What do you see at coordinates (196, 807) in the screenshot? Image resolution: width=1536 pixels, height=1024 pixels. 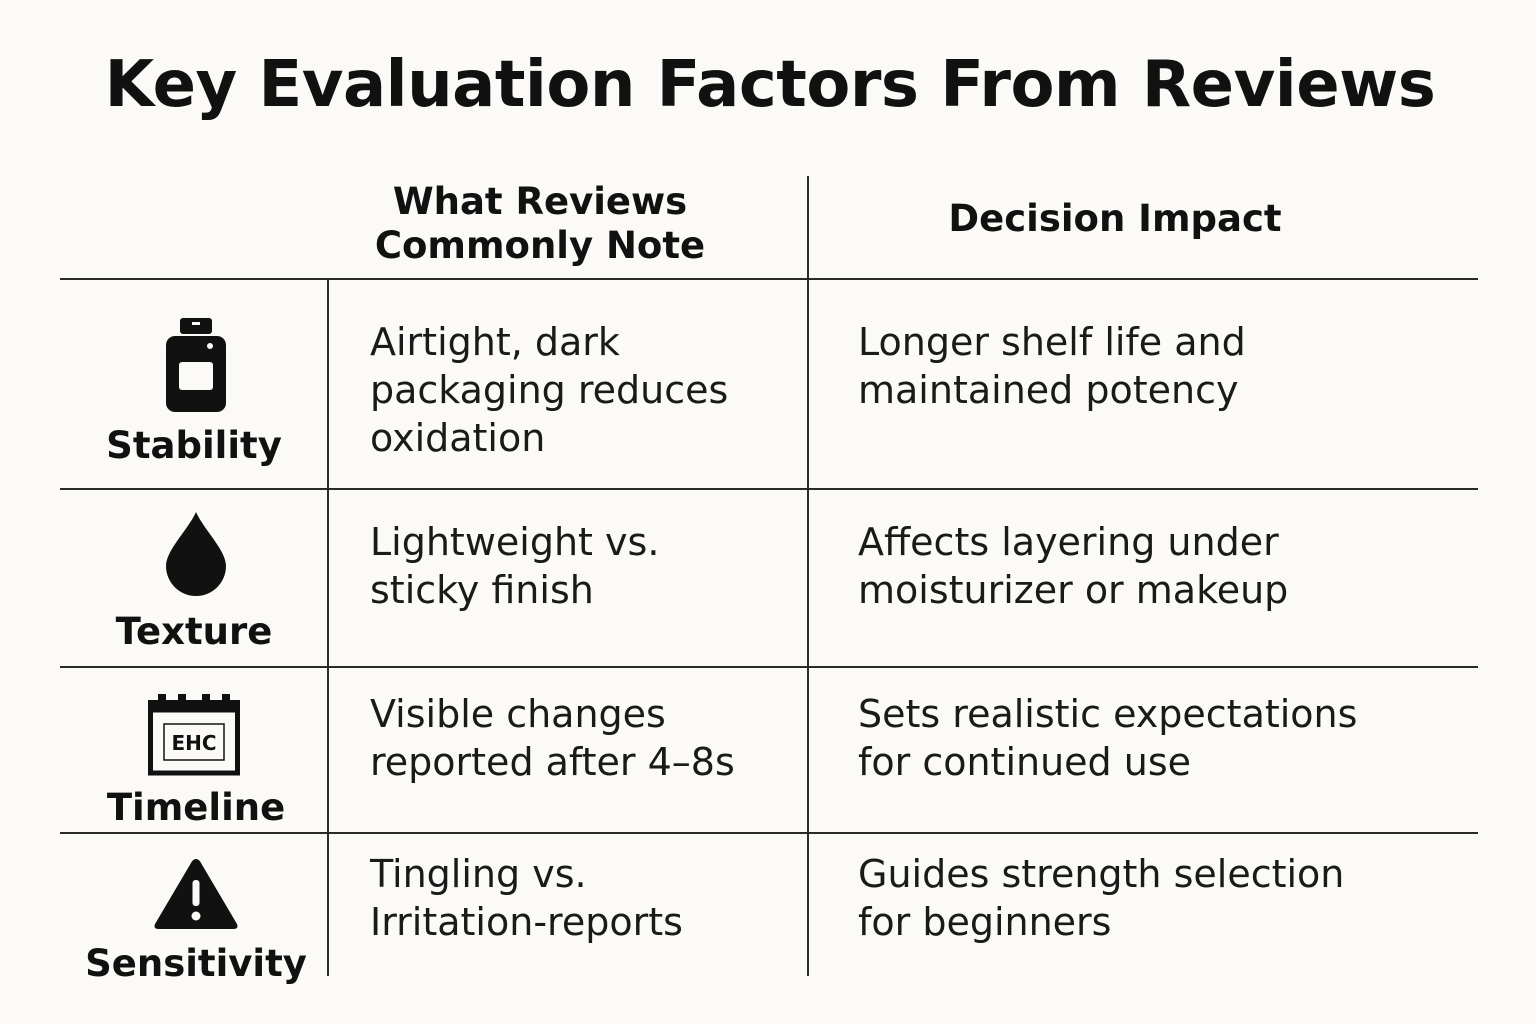 I see `factor-label-timeline: Timeline` at bounding box center [196, 807].